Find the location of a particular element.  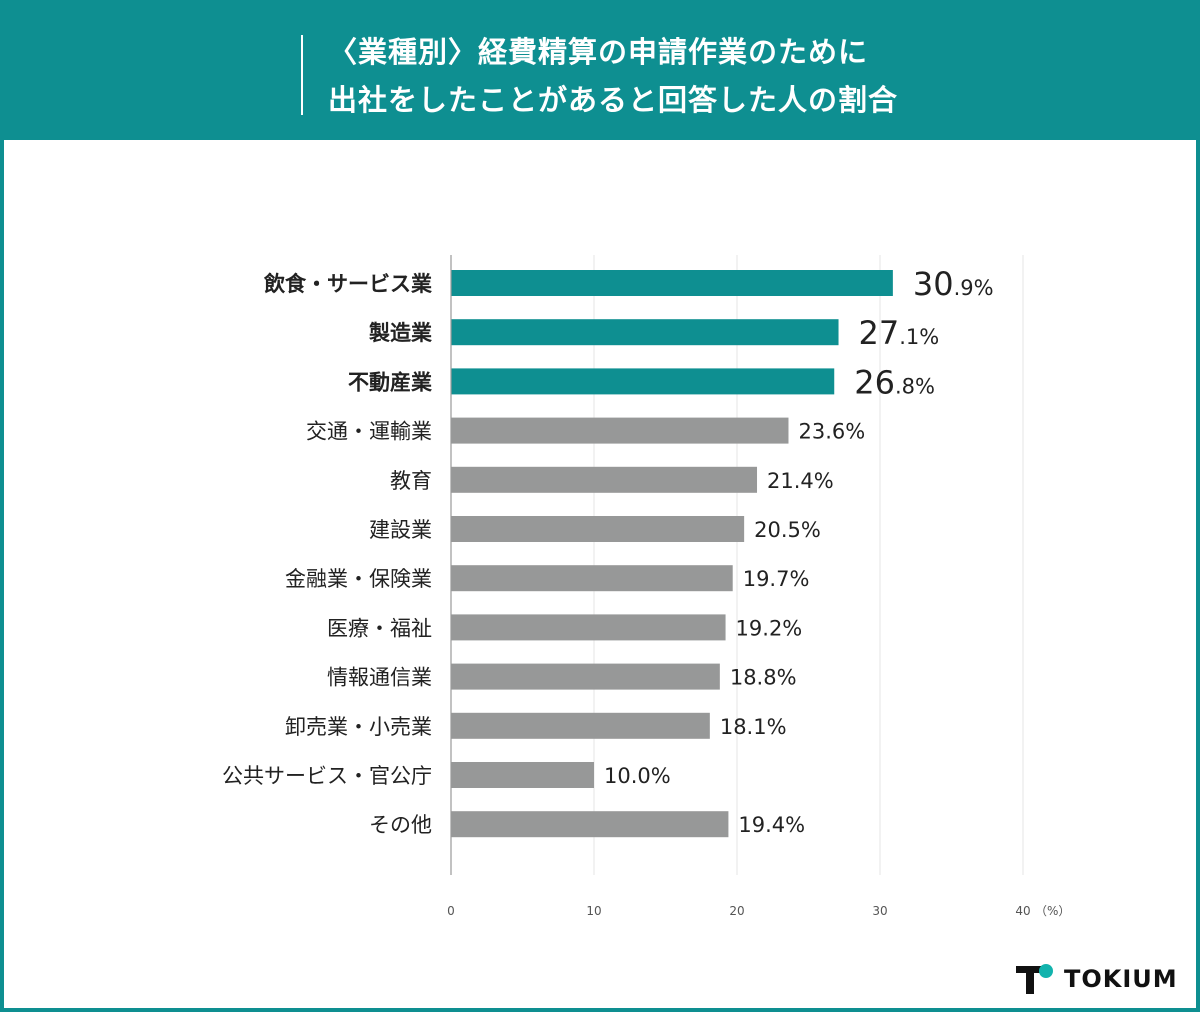

category-label: 卸売業・小売業 is located at coordinates (358, 727).